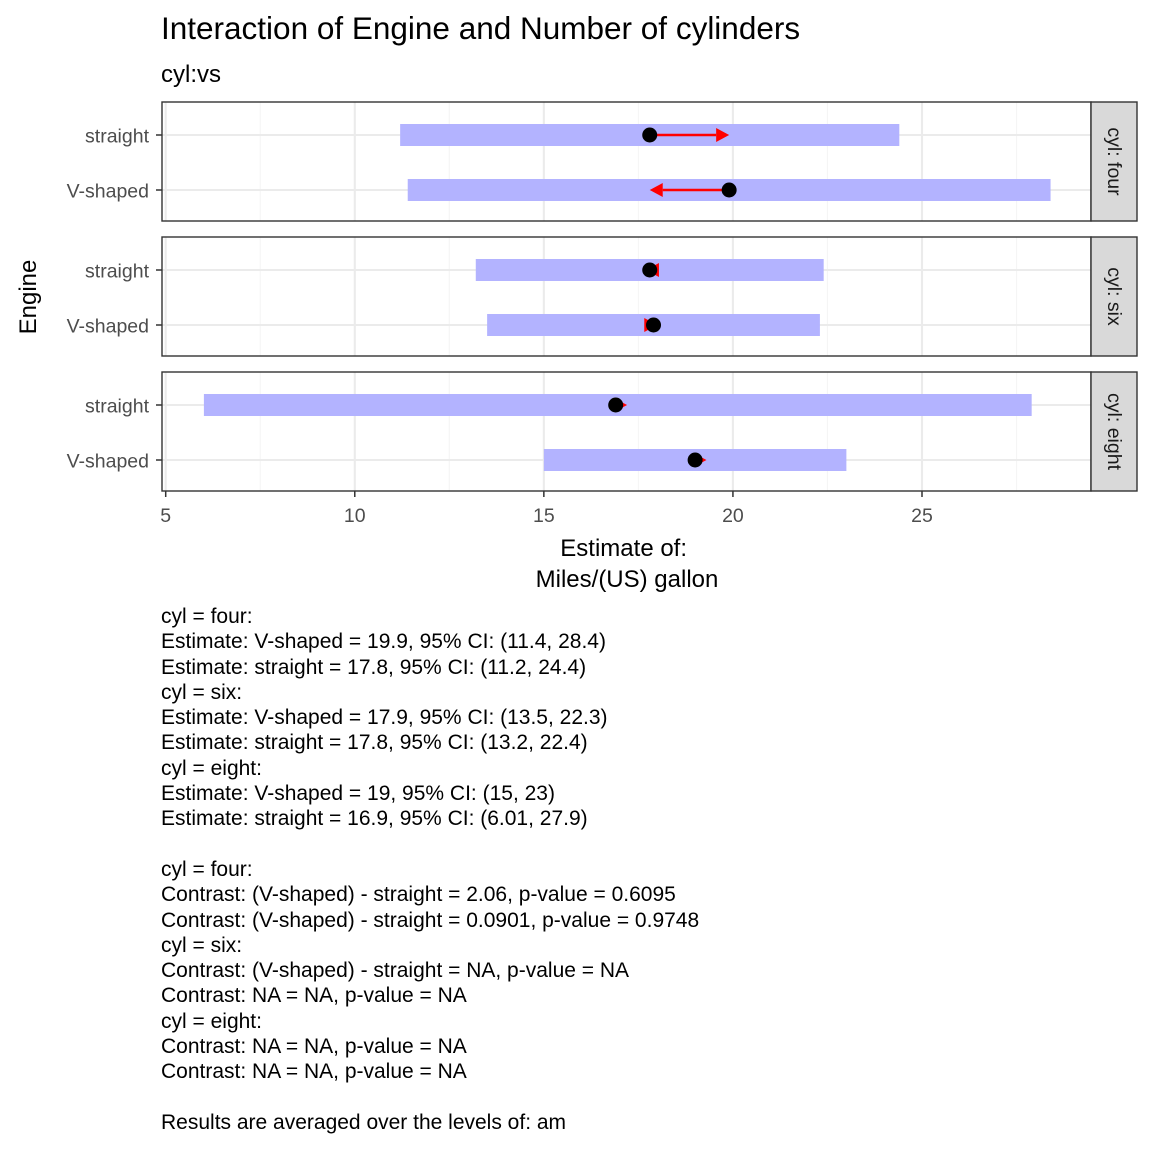  I want to click on x-axis-label-line-1: Estimate of:, so click(623, 548).